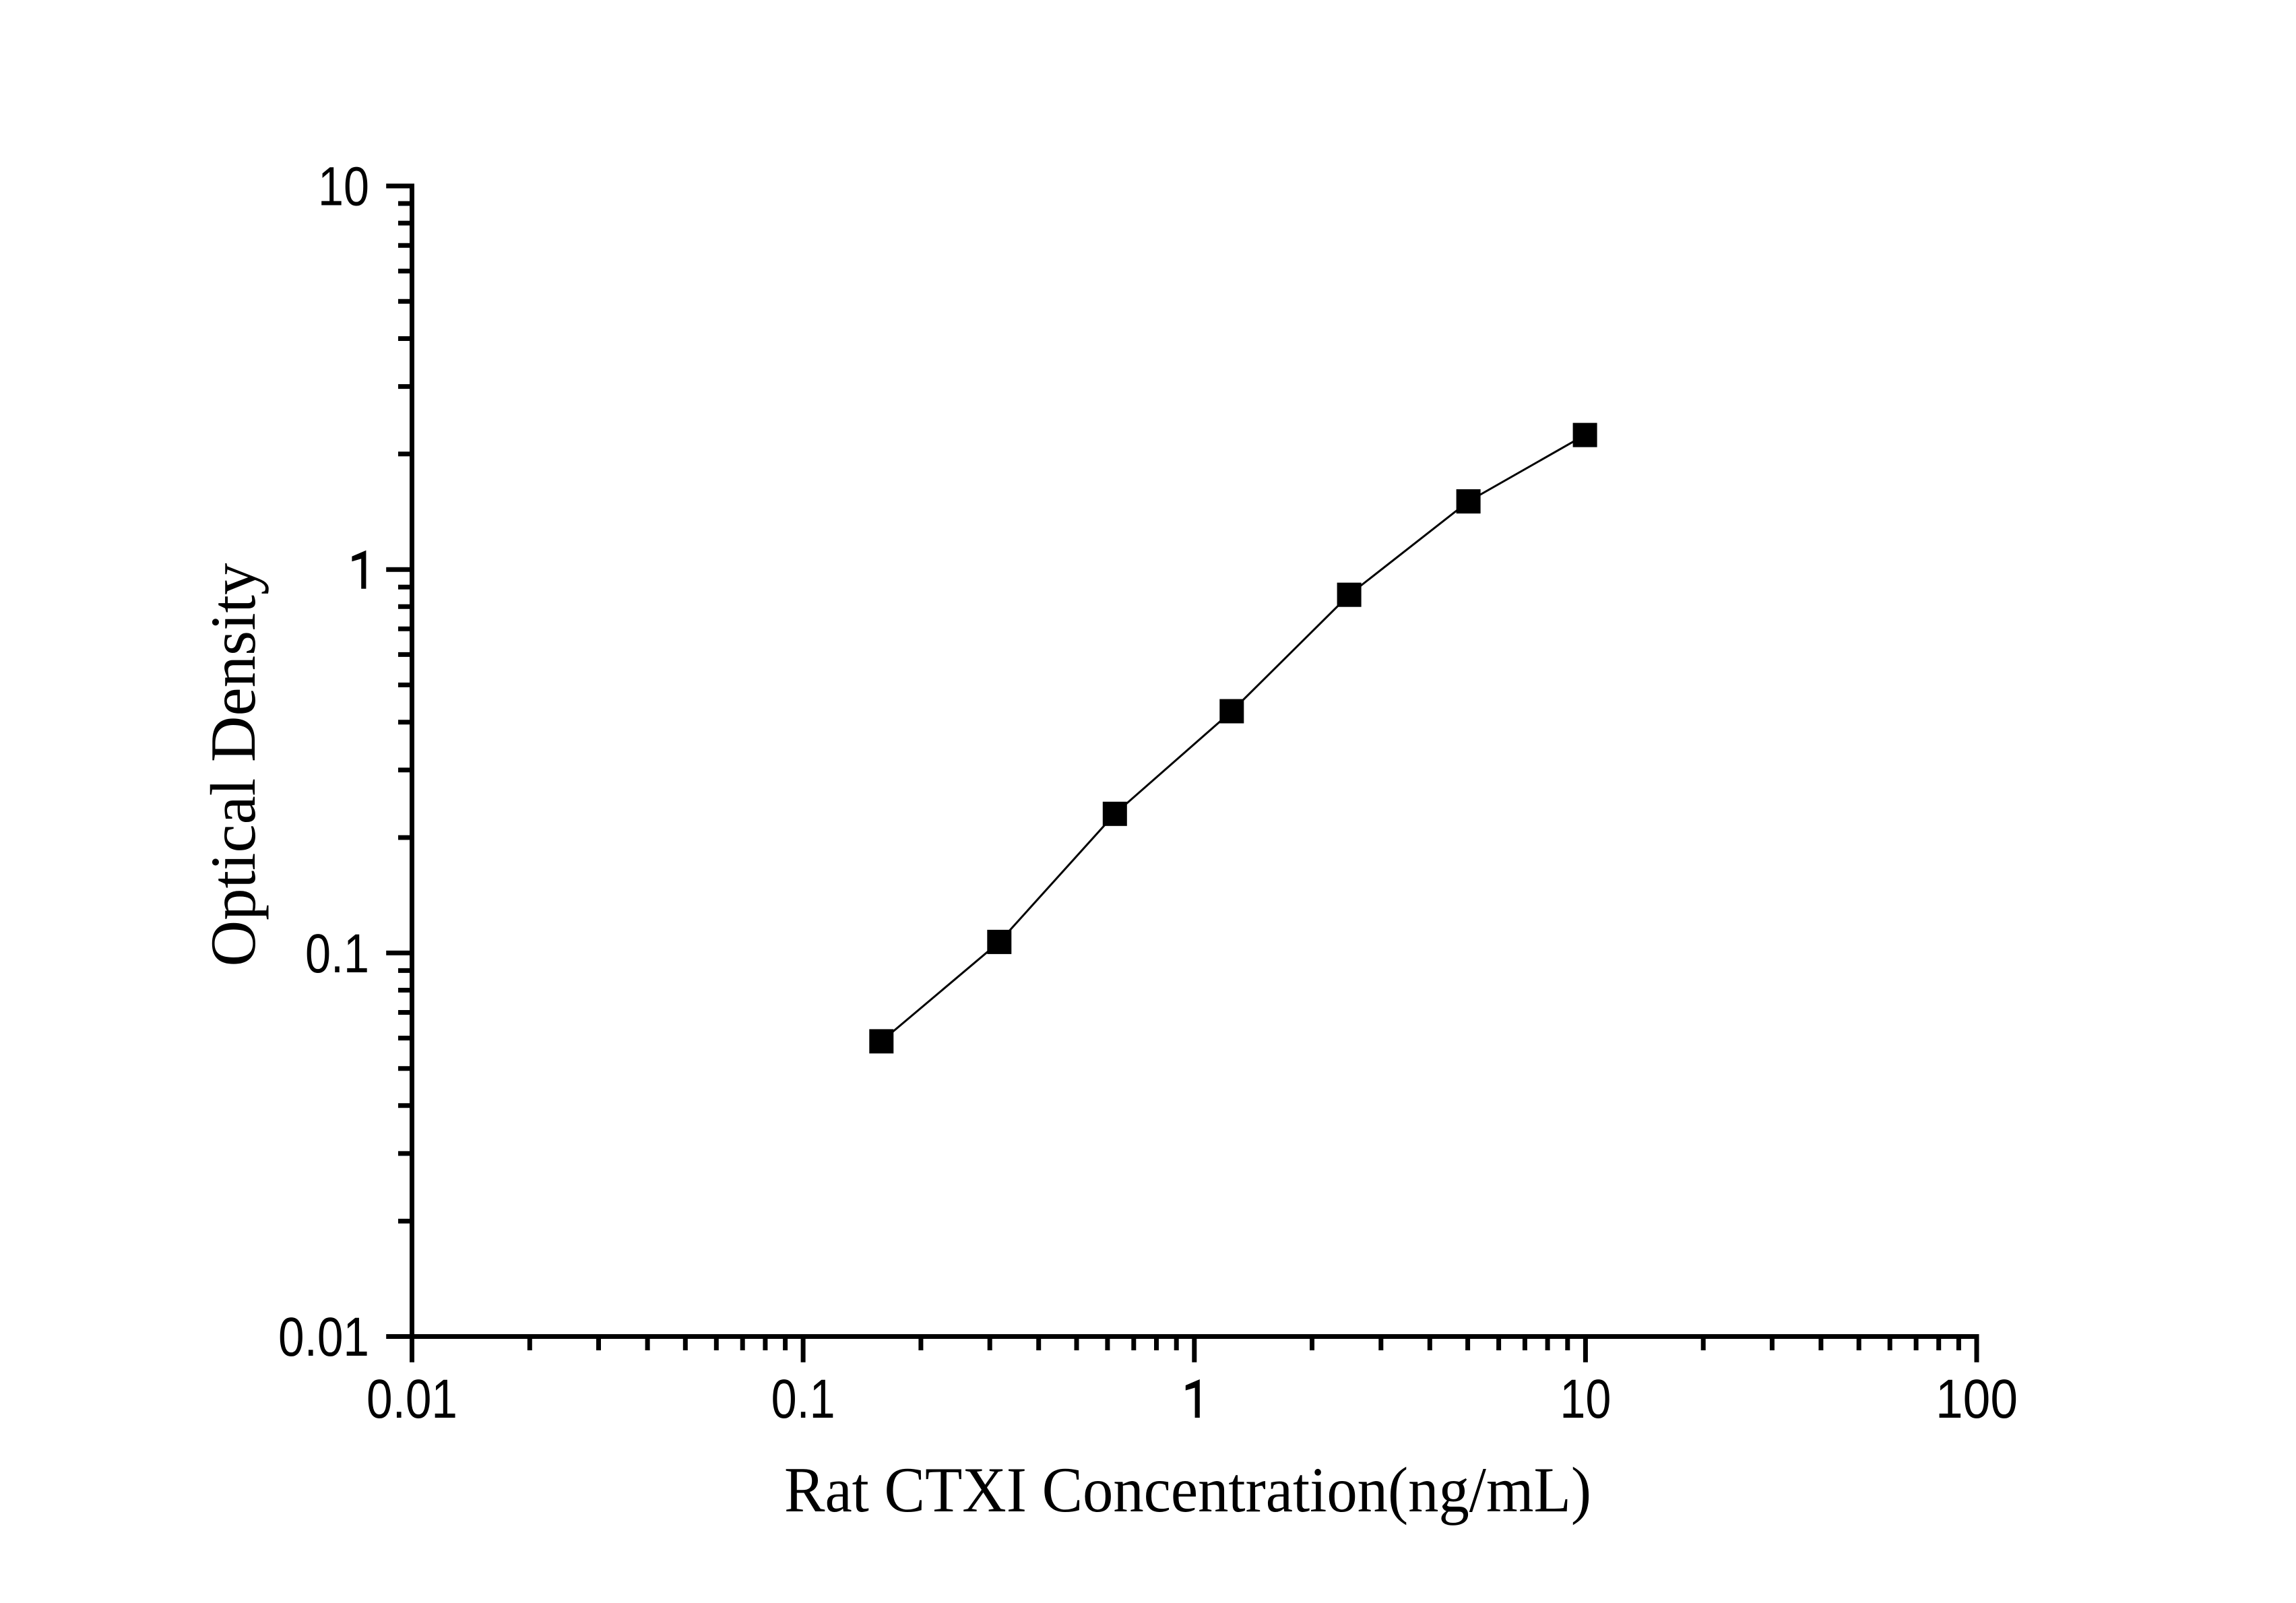 This screenshot has height=1603, width=2296. I want to click on svg-text: Rat CTXI Concentration(ng/mL), so click(1187, 1490).